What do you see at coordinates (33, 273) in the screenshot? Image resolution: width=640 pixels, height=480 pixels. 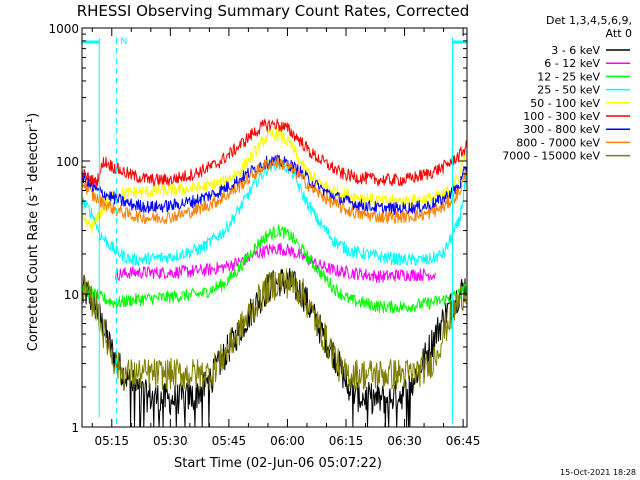 I see `y-axis-label-main: Corrected Count Rate (s` at bounding box center [33, 273].